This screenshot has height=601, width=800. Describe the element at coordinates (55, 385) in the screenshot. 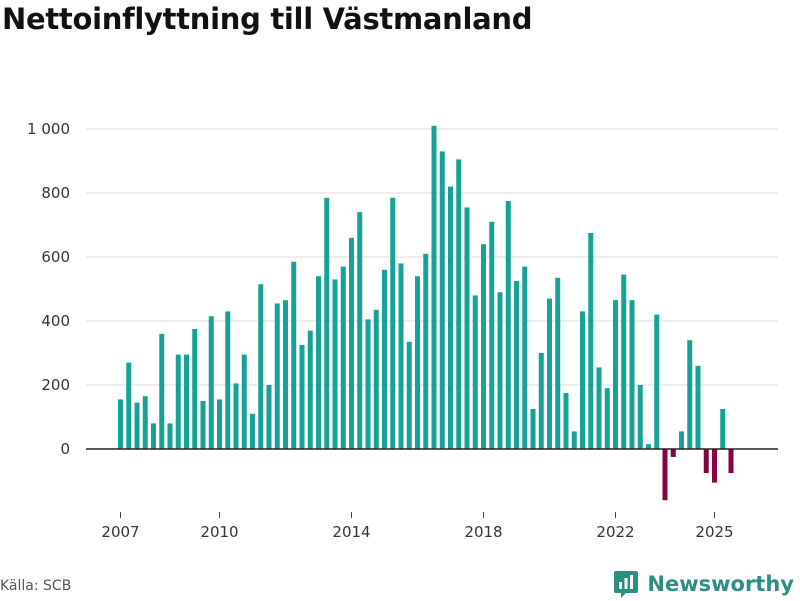

I see `y-tick-label: 200` at that location.